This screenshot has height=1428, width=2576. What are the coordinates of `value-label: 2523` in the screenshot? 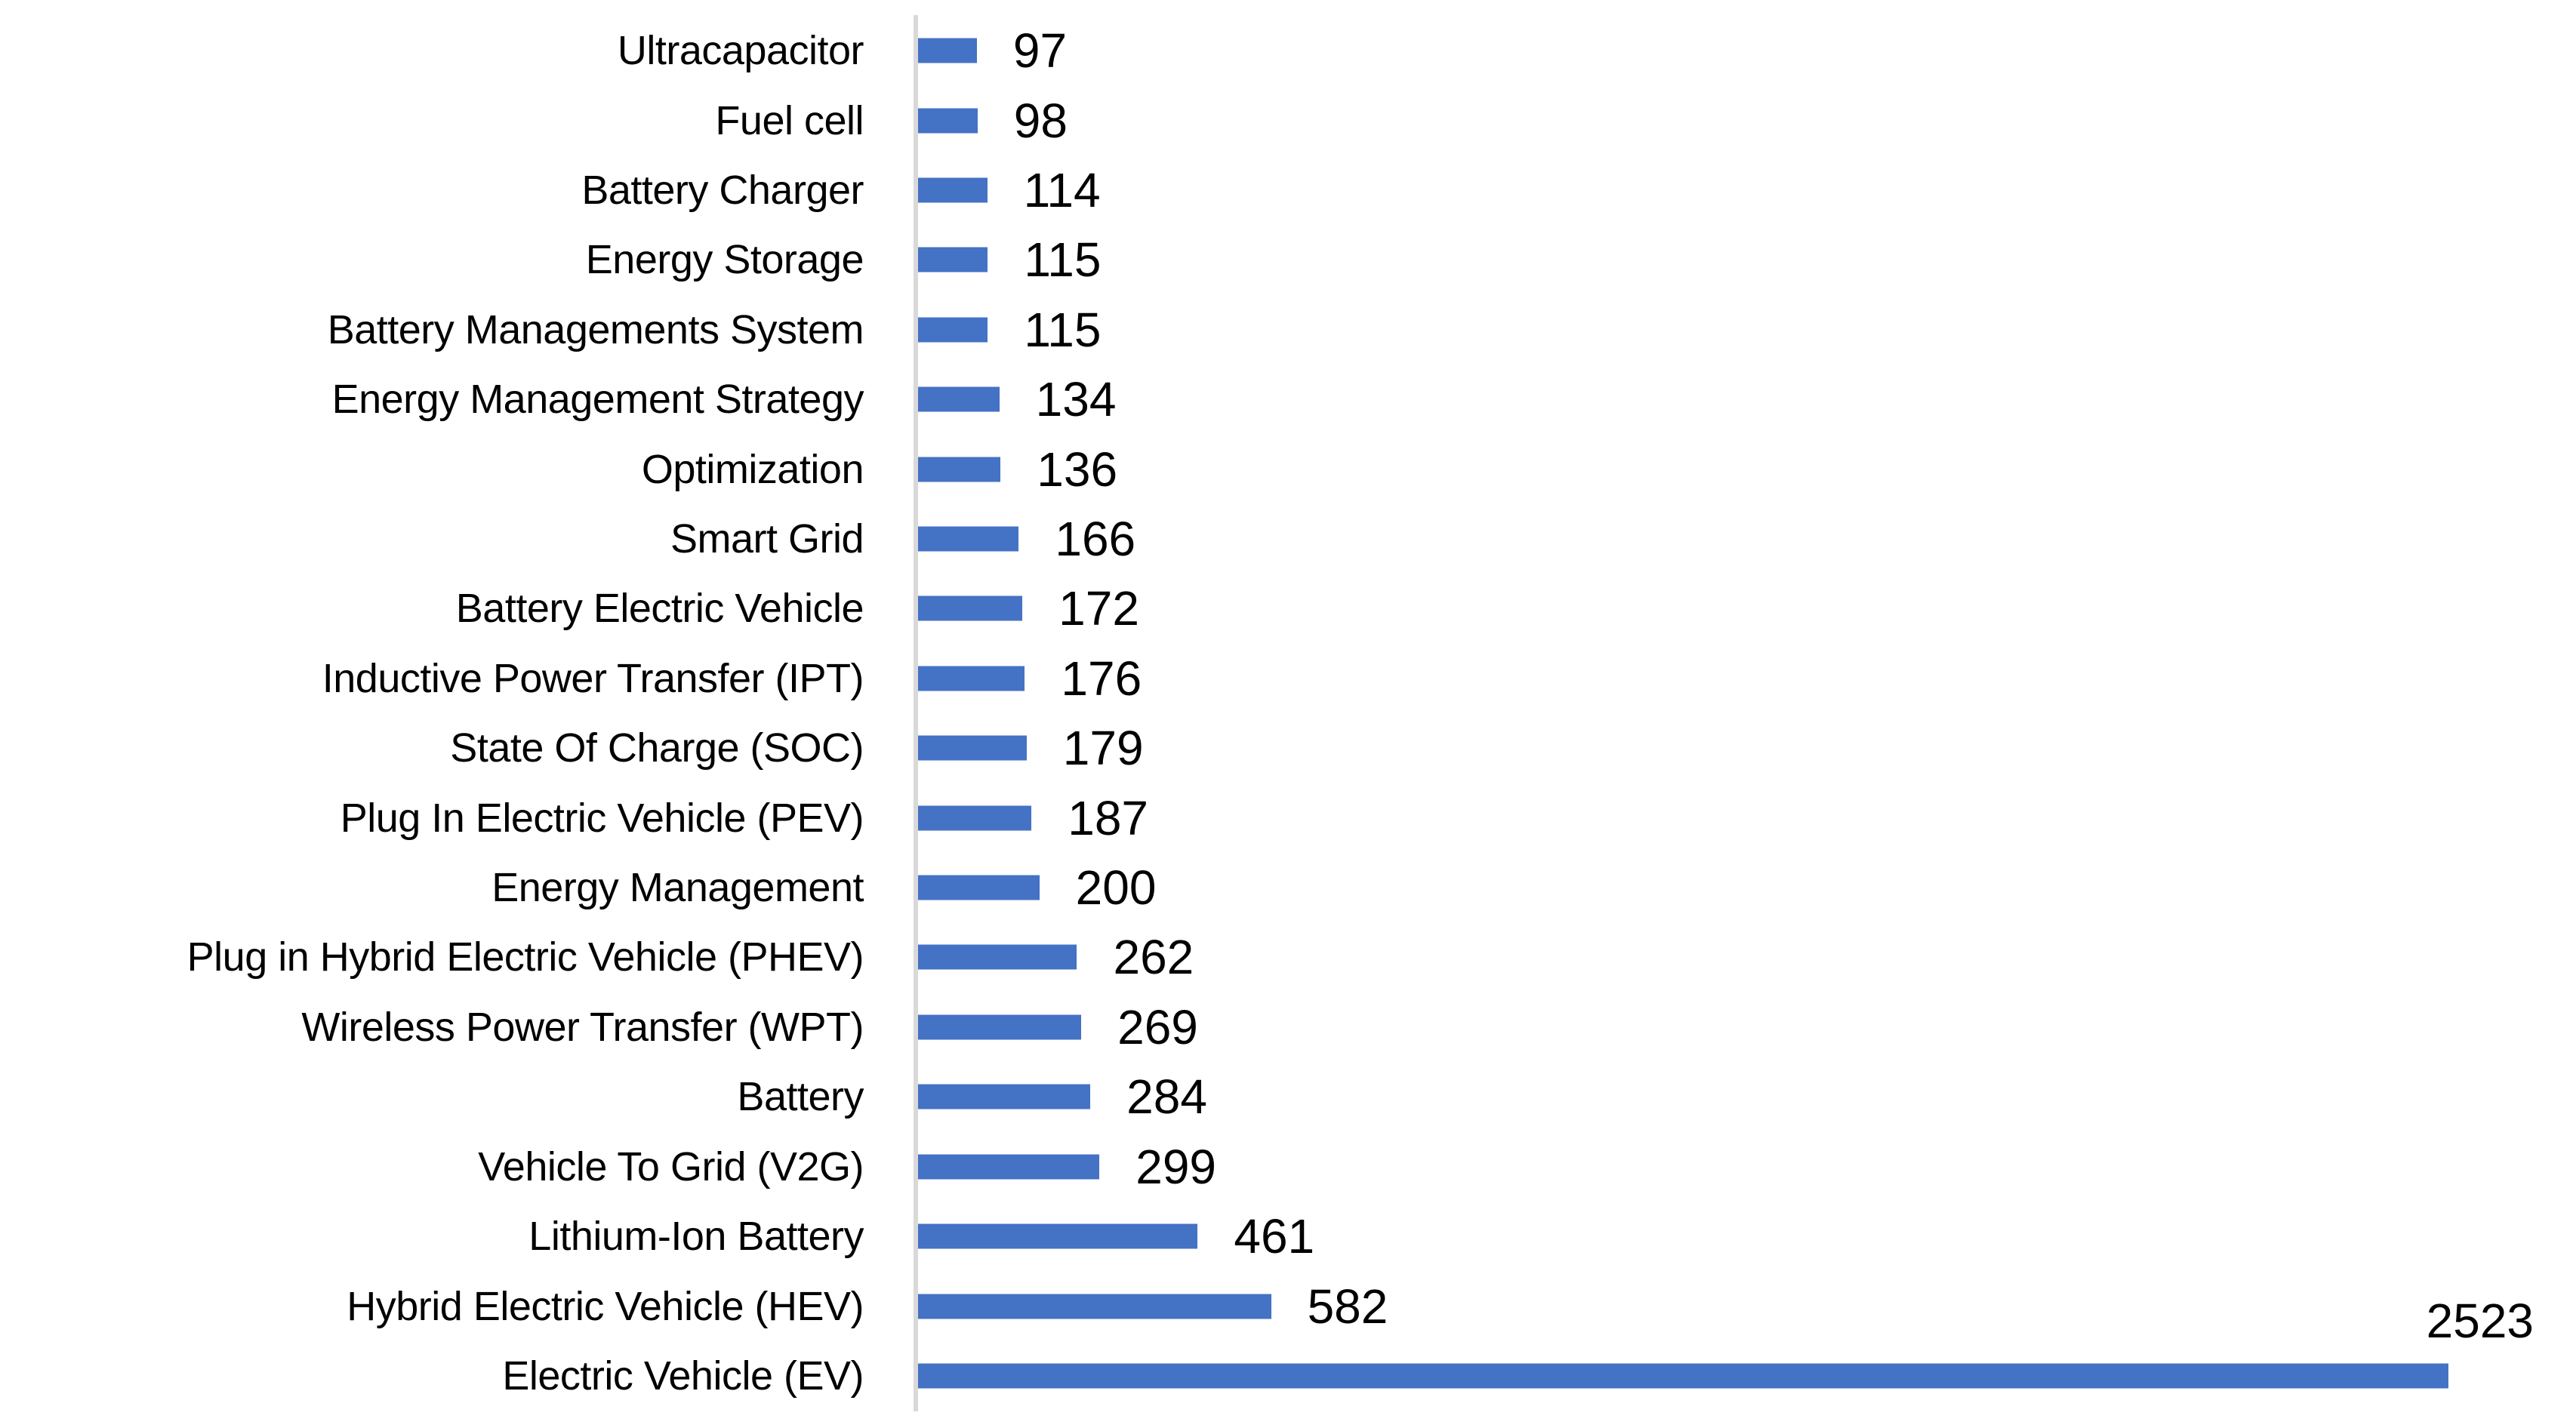 It's located at (2480, 1321).